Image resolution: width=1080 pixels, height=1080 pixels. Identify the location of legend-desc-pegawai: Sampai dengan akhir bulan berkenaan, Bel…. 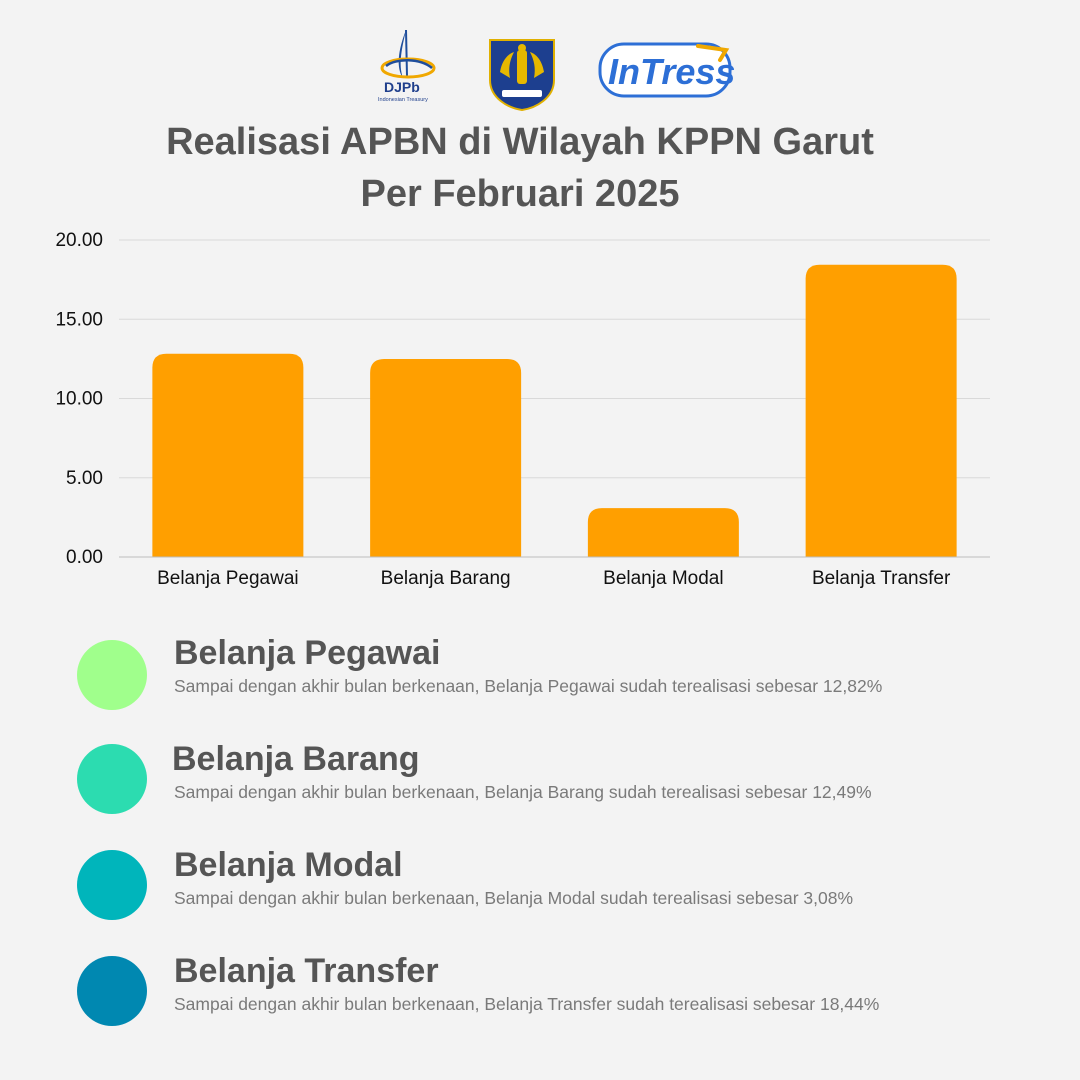
(528, 686).